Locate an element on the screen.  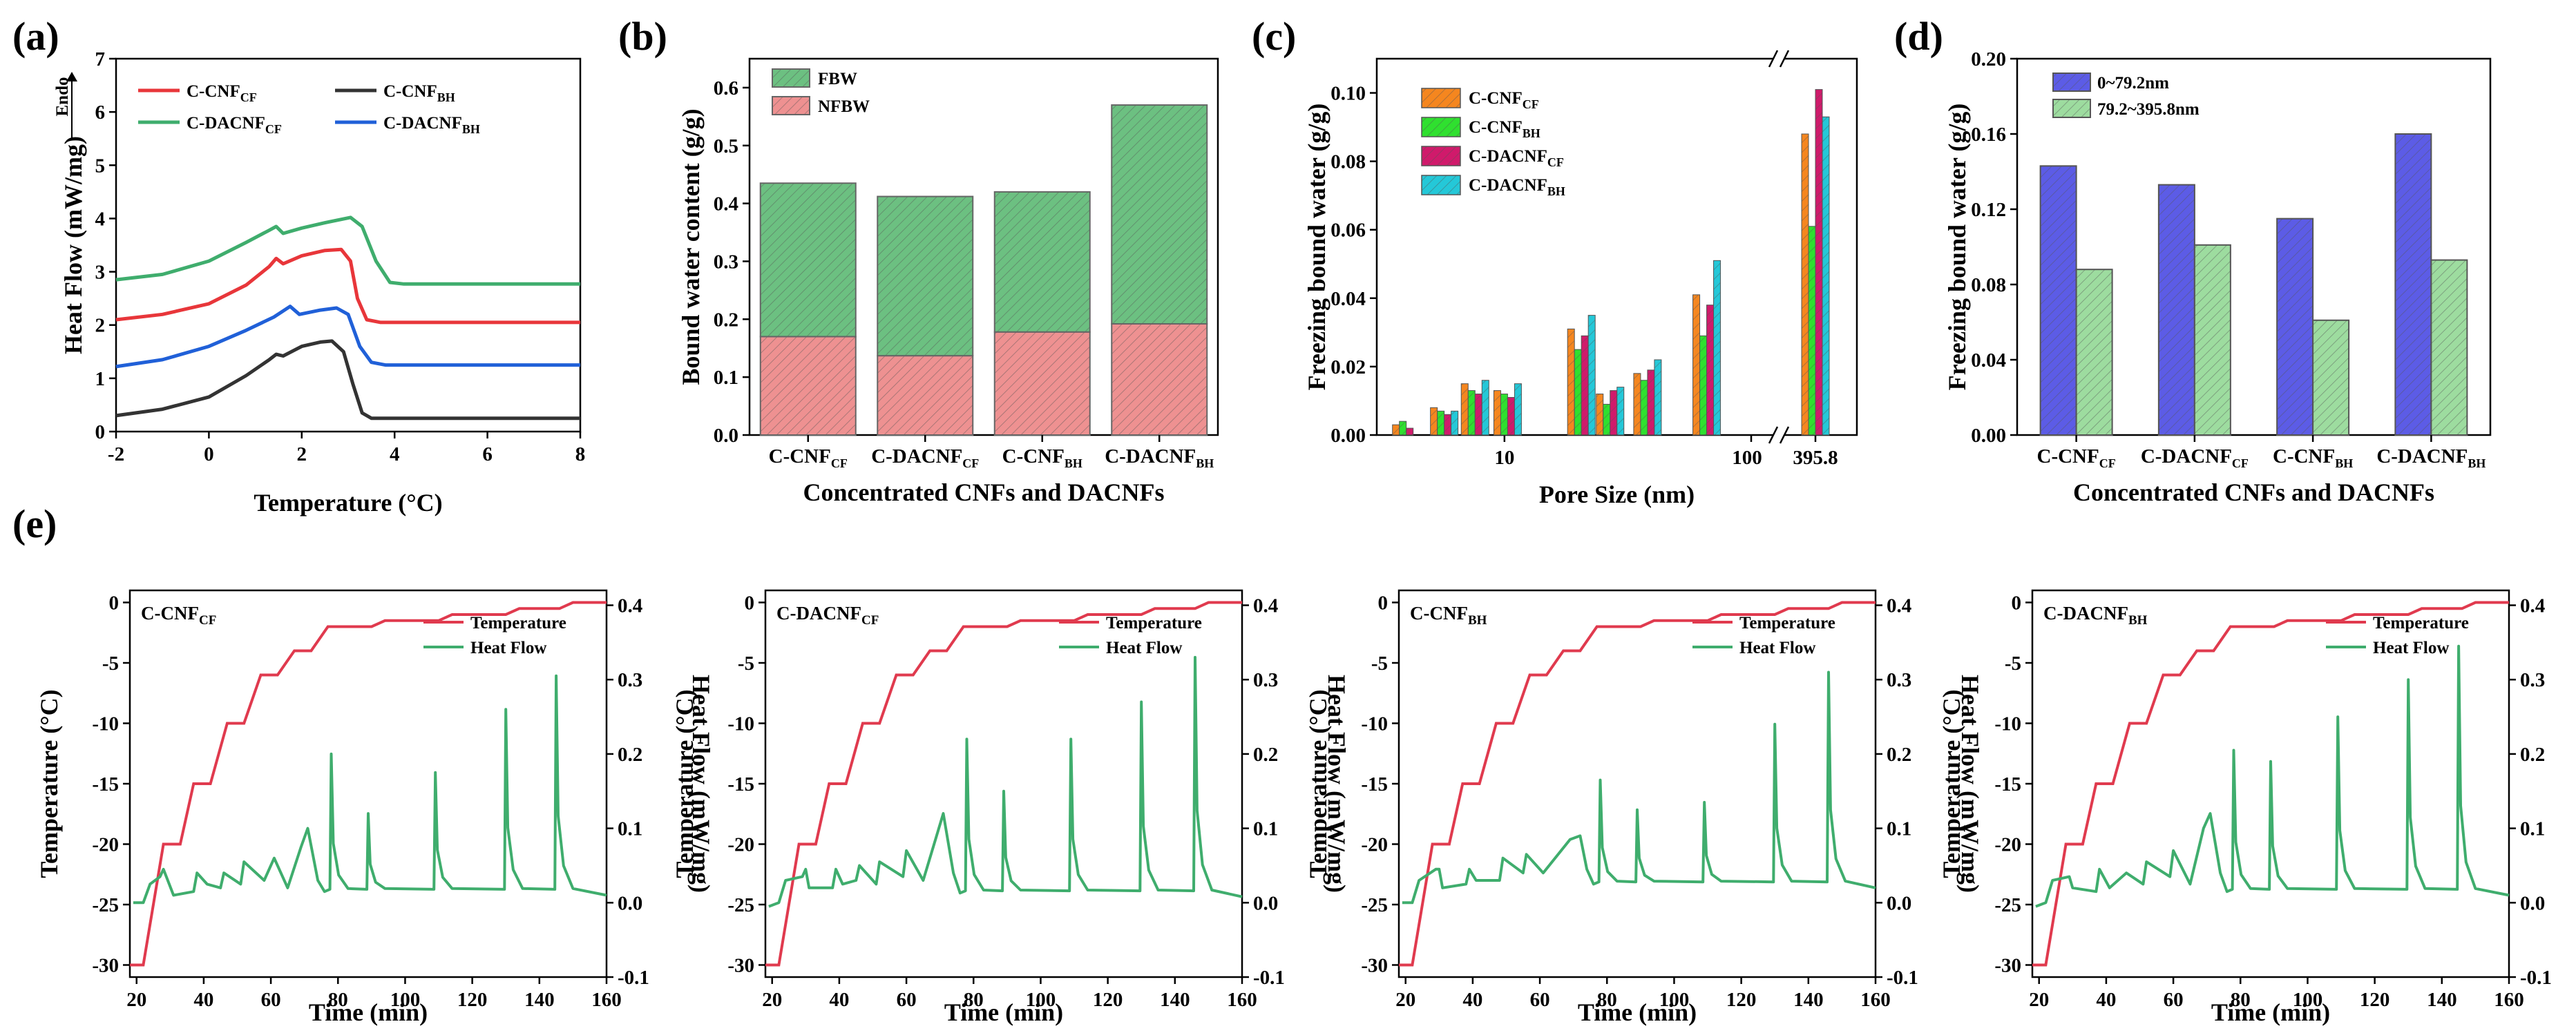
e0-xtick-label-6: 140 is located at coordinates (539, 1000).